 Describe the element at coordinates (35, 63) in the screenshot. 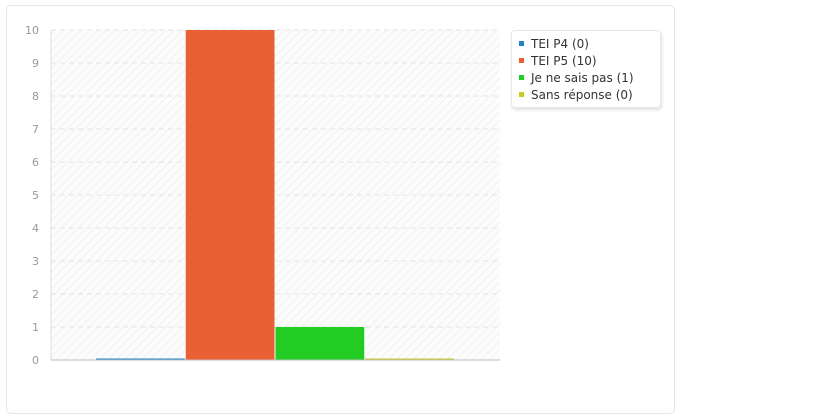

I see `y-tick-label: 9` at that location.